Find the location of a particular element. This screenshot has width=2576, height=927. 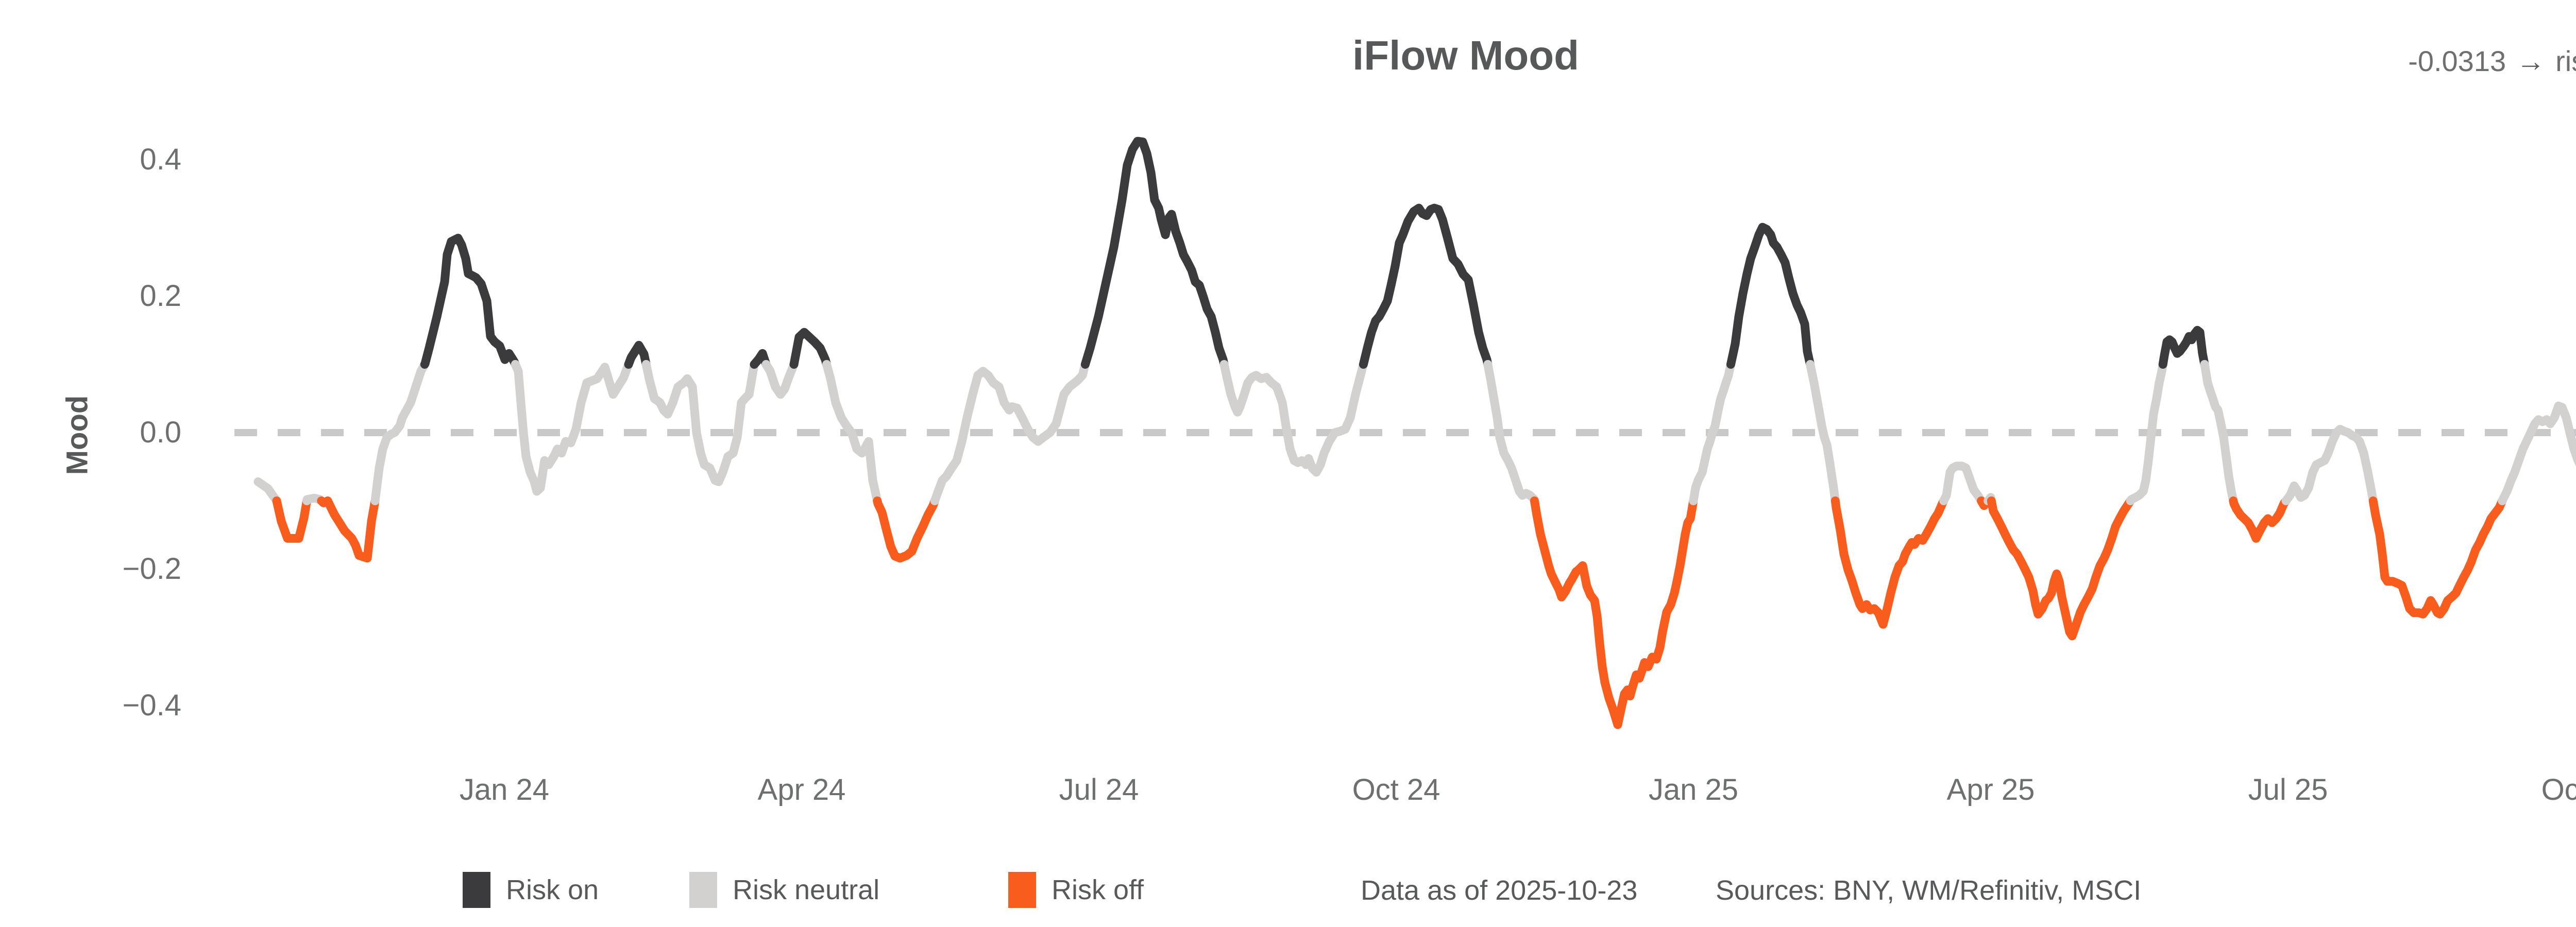

legend-swatch-risk-off is located at coordinates (1022, 890).